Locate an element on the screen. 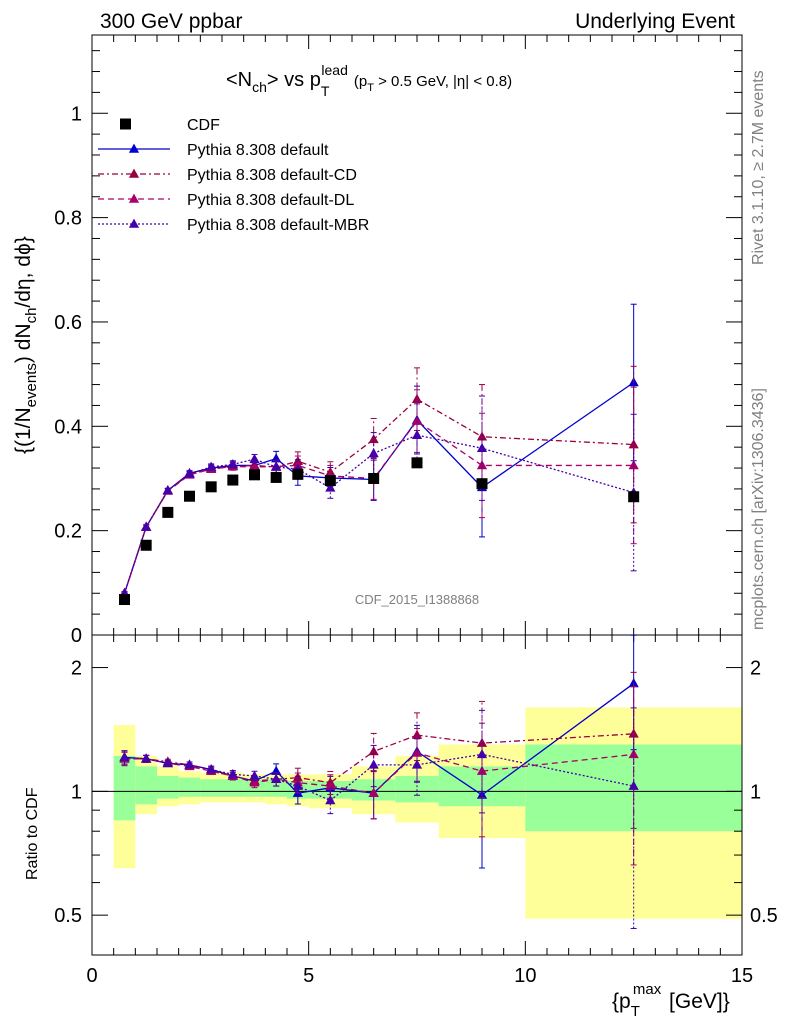 This screenshot has height=1024, width=786. plot-title: <Nch> vs pTlead(pT > 0.5 GeV, |η| < 0.8) is located at coordinates (369, 80).